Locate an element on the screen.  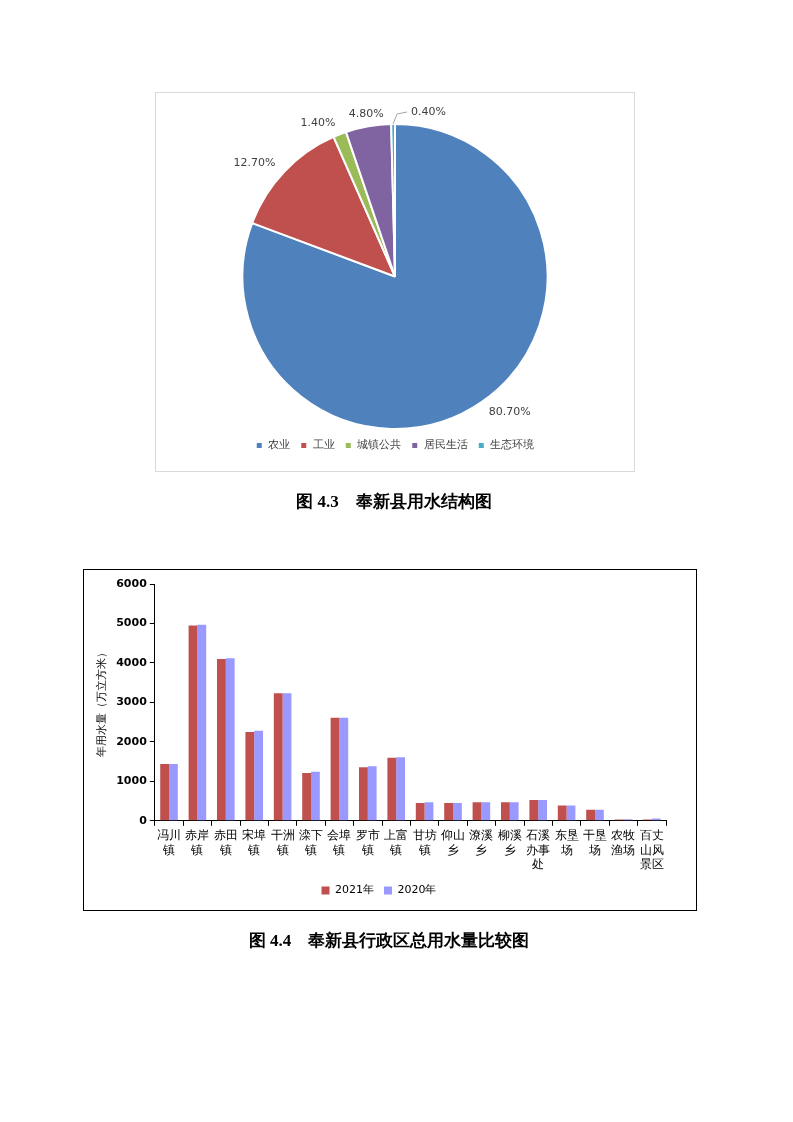
data-label: 12.70% is located at coordinates (254, 163).